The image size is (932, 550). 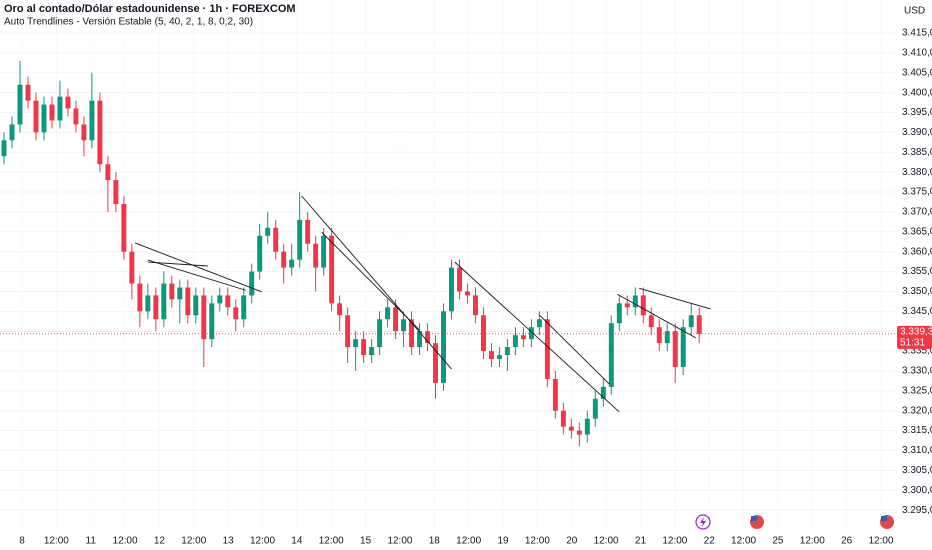 What do you see at coordinates (917, 371) in the screenshot?
I see `y-tick-label: 3.330,00` at bounding box center [917, 371].